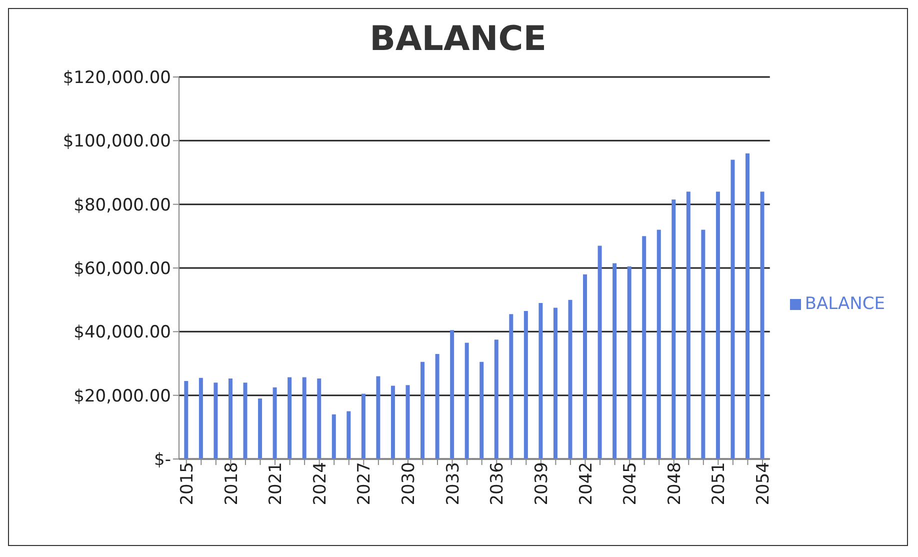  I want to click on x-tick-label: 2015, so click(187, 484).